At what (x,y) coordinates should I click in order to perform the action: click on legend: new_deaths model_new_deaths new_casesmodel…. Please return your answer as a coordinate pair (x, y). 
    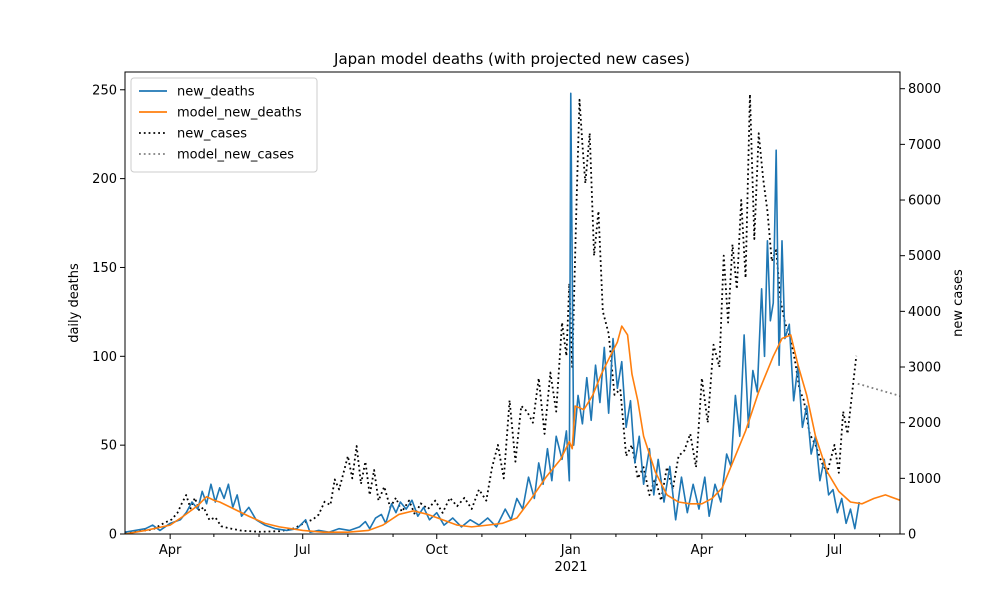
    Looking at the image, I should click on (224, 125).